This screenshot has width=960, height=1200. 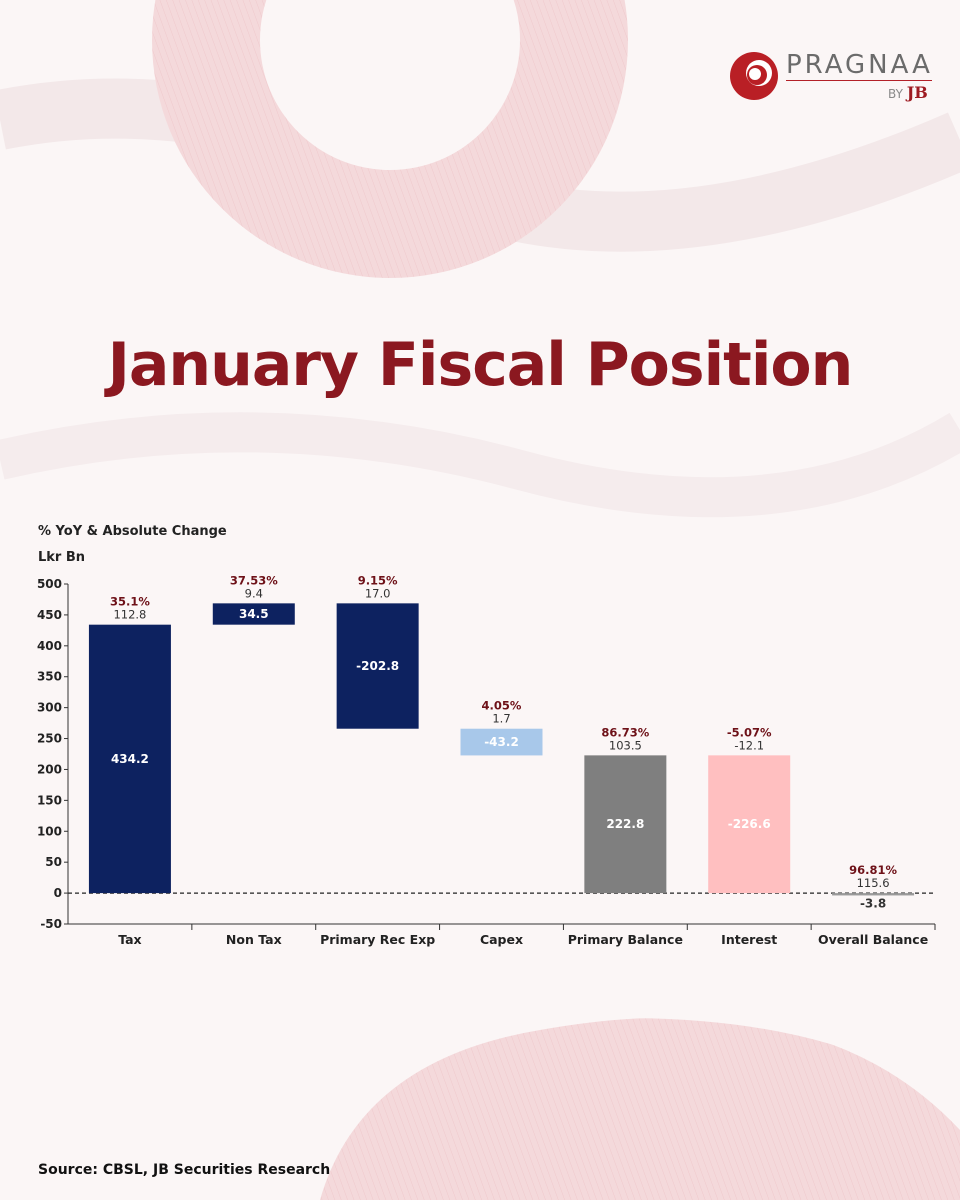 I want to click on x-tick-label: Tax, so click(x=129, y=939).